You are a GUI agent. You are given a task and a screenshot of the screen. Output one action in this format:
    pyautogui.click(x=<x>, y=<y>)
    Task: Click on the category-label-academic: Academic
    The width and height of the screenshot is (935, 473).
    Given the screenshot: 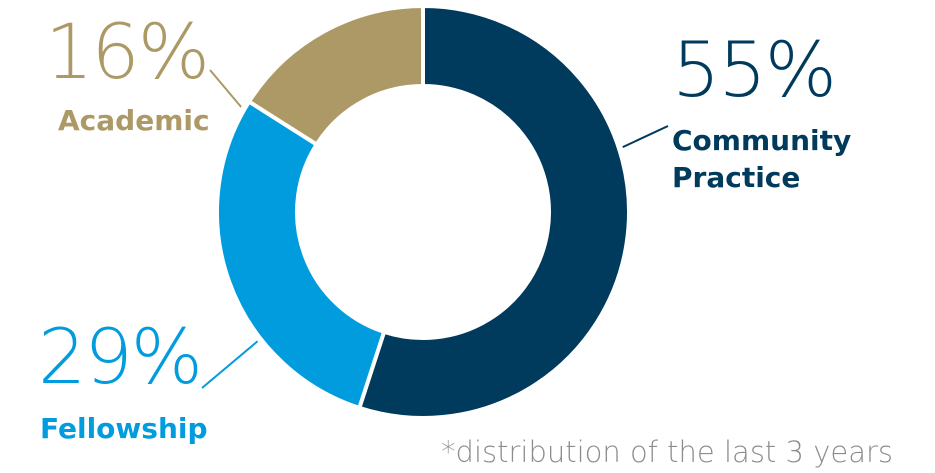 What is the action you would take?
    pyautogui.click(x=134, y=120)
    